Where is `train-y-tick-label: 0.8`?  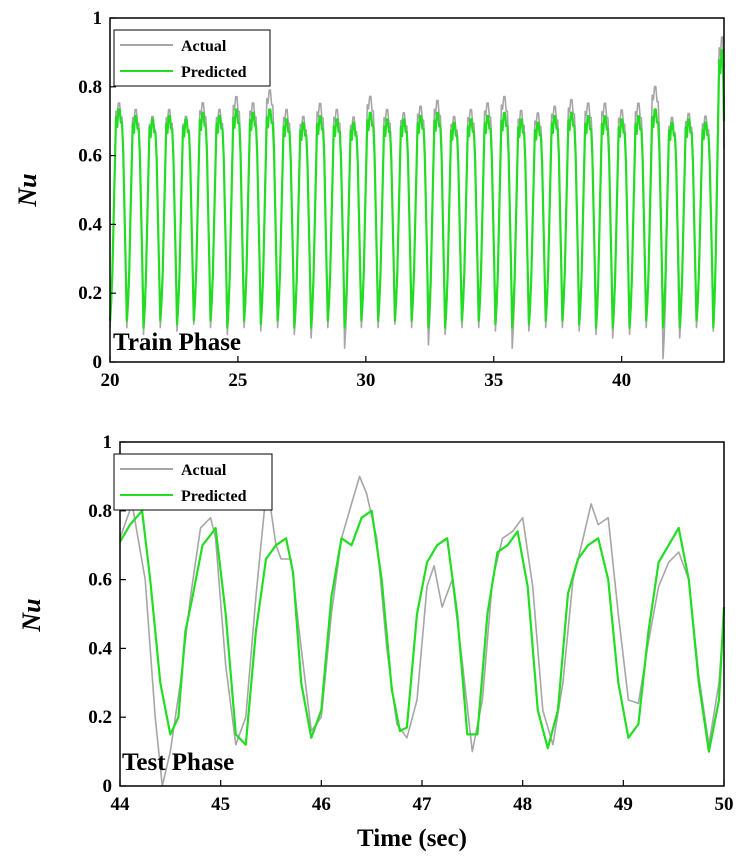
train-y-tick-label: 0.8 is located at coordinates (90, 87).